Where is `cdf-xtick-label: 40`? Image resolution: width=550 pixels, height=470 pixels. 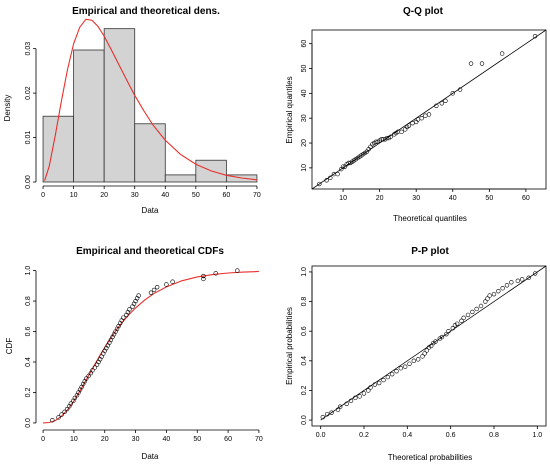
cdf-xtick-label: 40 is located at coordinates (167, 439).